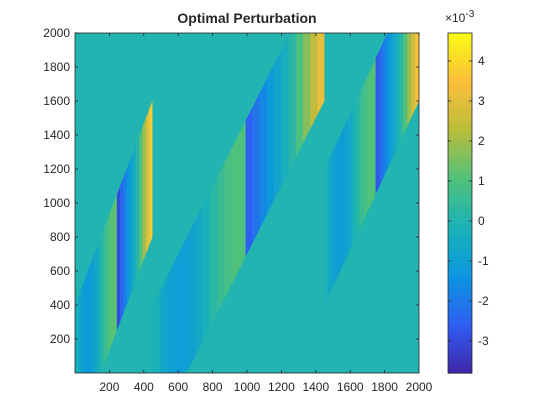 The image size is (560, 420). I want to click on y-tick-label: 400, so click(60, 305).